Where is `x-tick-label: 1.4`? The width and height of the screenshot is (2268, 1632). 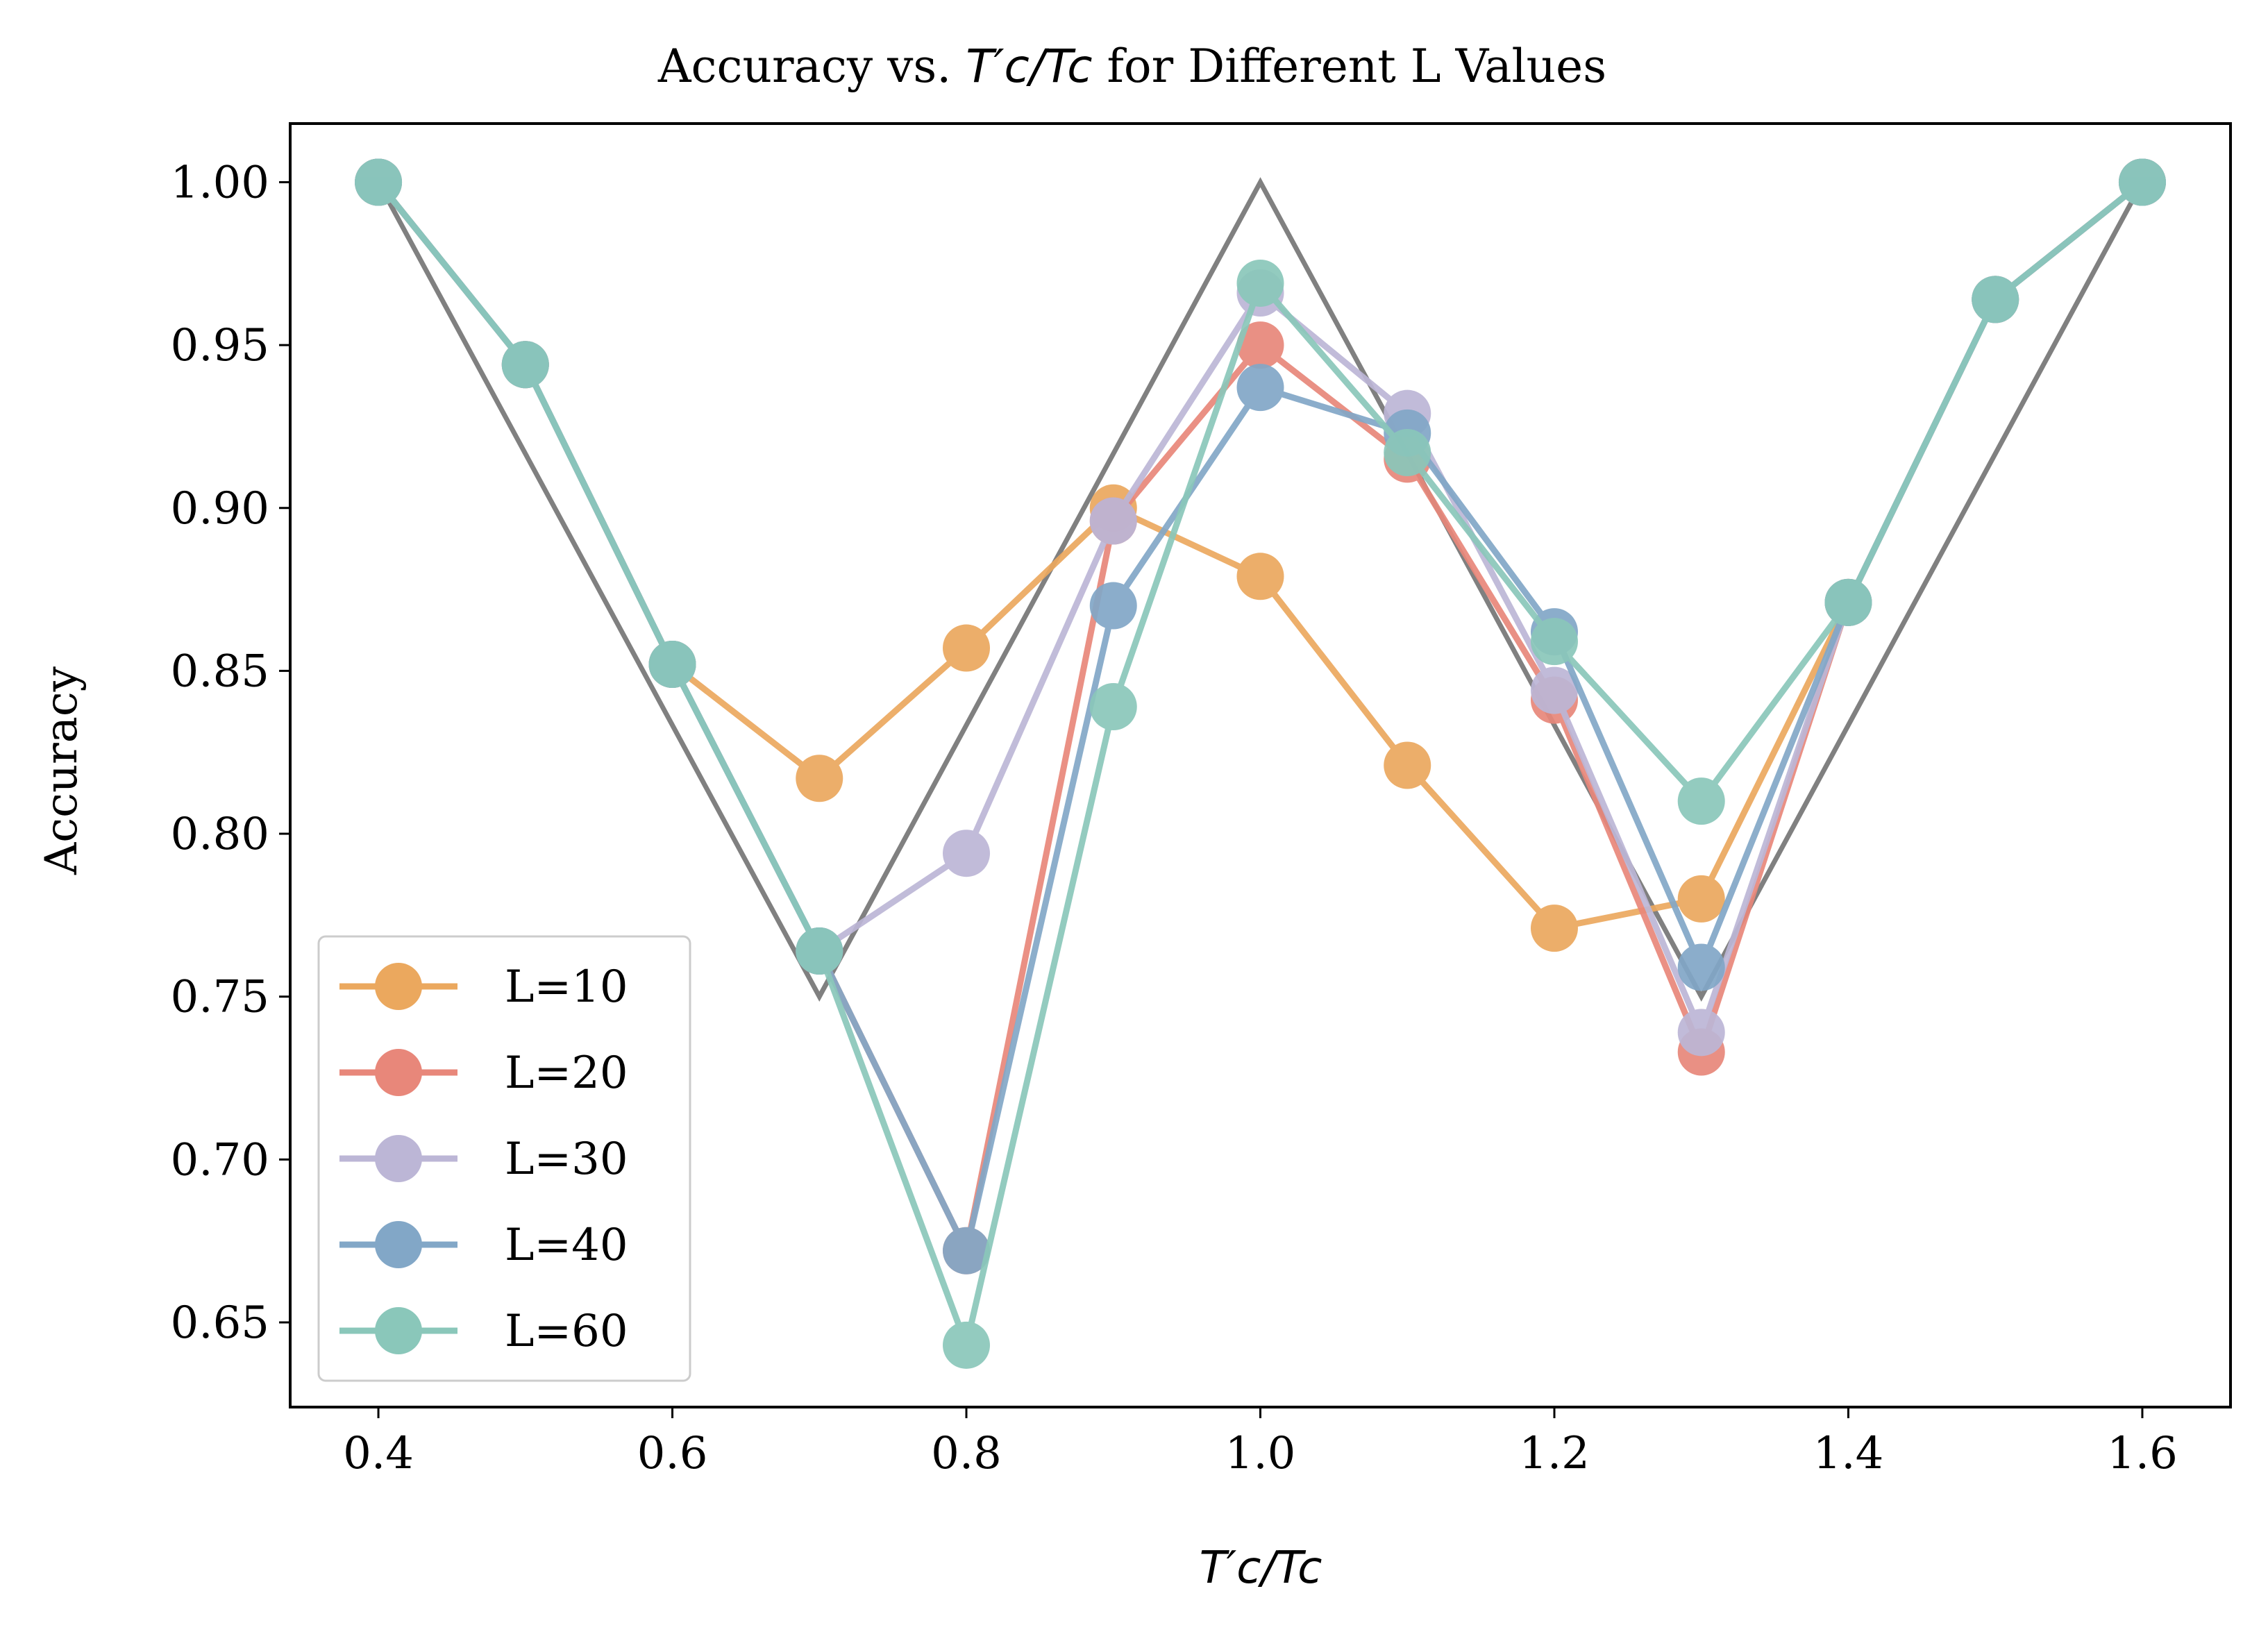 x-tick-label: 1.4 is located at coordinates (1848, 1453).